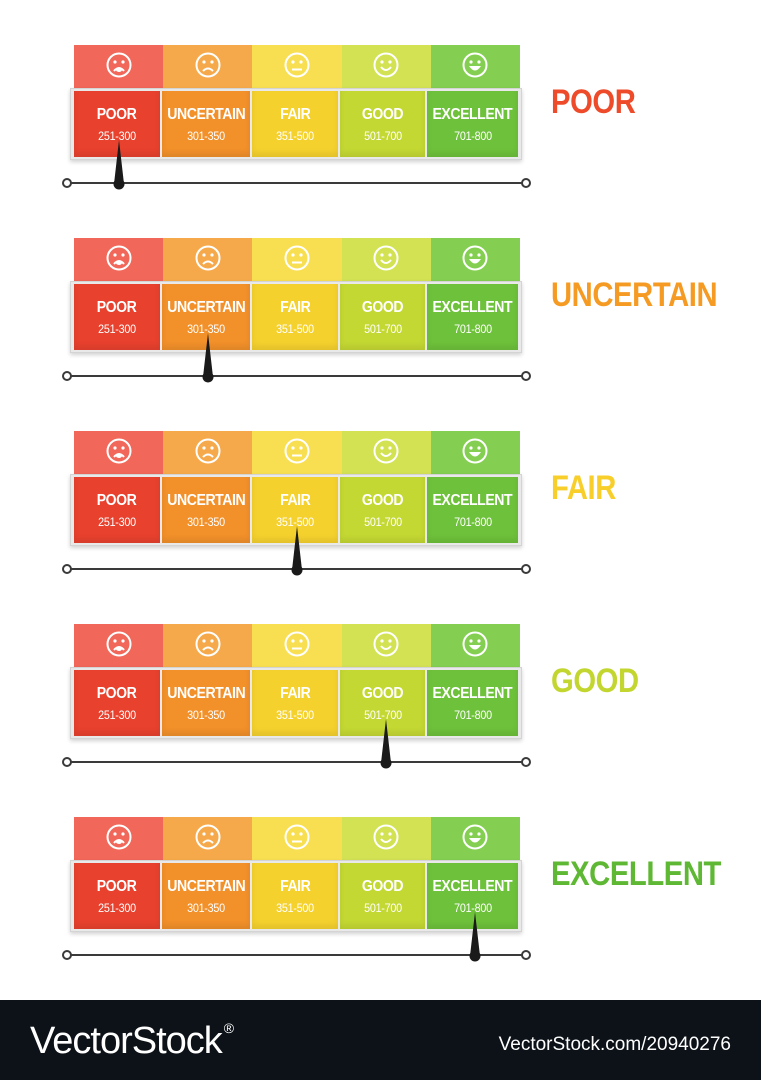 The image size is (761, 1080). I want to click on rating-label: EXCELLENT, so click(636, 874).